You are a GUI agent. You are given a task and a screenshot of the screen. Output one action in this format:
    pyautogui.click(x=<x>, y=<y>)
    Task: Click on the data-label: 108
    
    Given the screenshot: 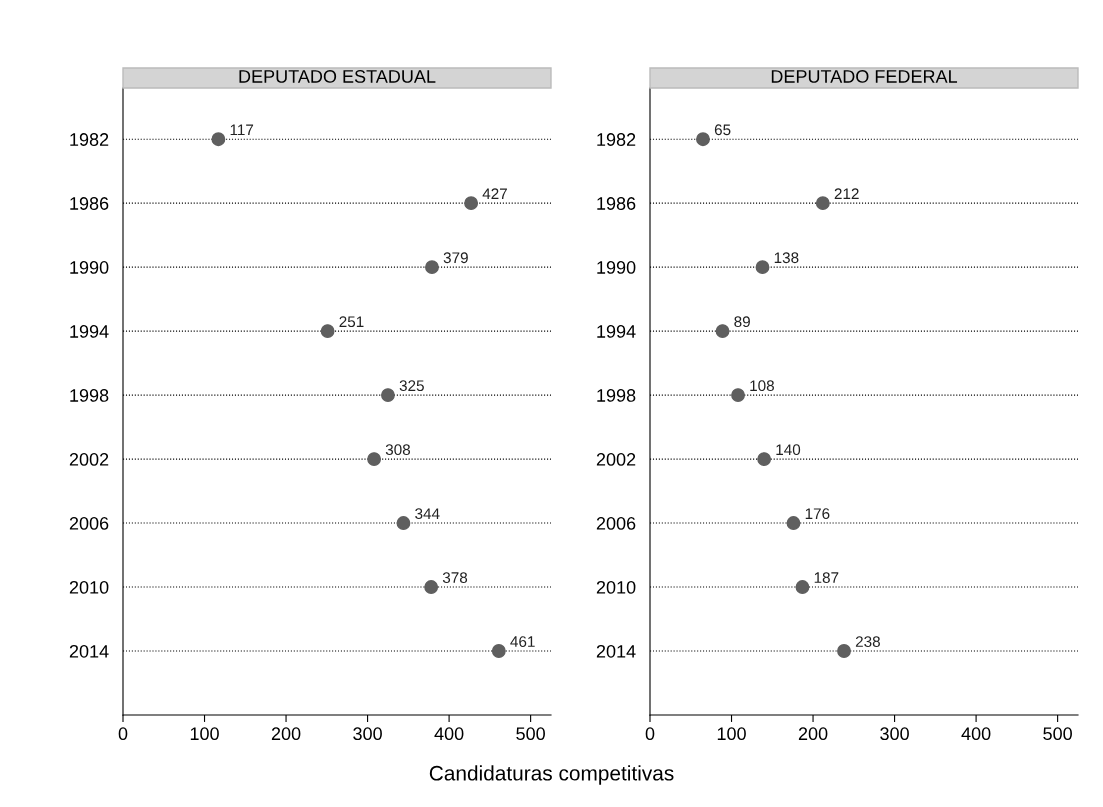 What is the action you would take?
    pyautogui.click(x=762, y=386)
    